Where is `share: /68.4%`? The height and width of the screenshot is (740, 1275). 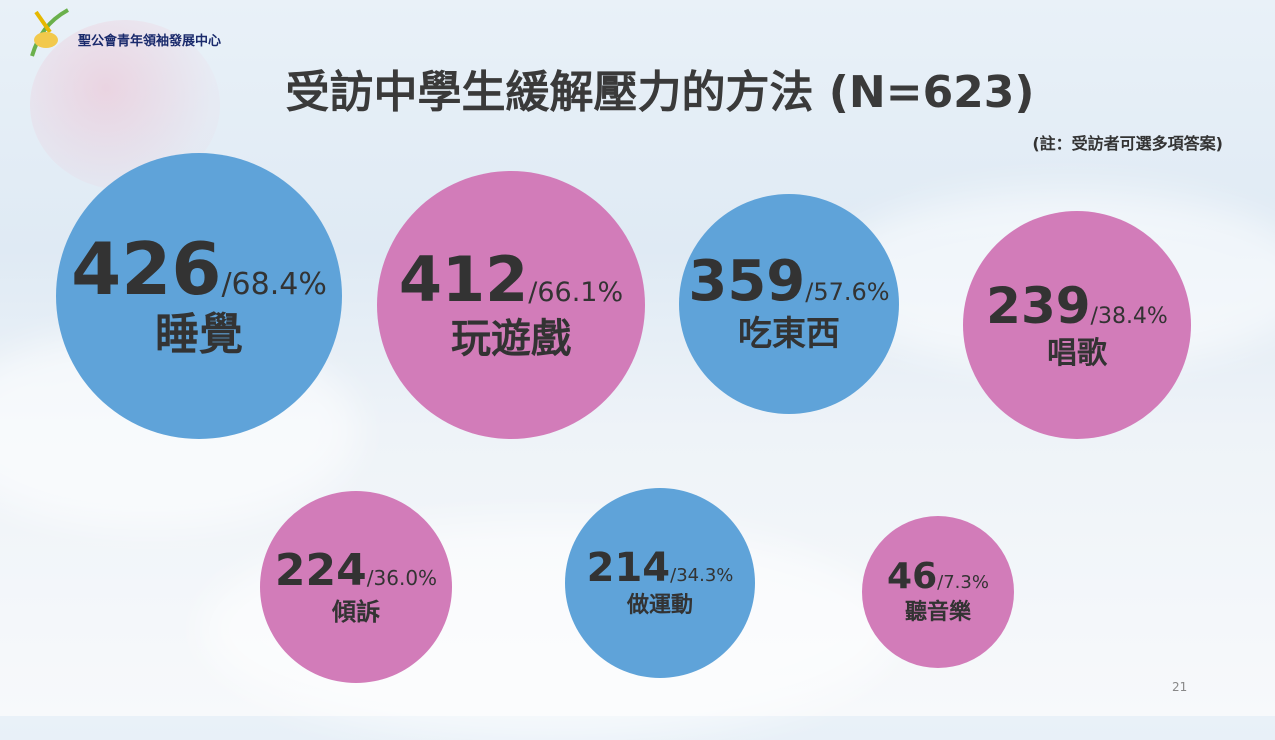 share: /68.4% is located at coordinates (274, 284).